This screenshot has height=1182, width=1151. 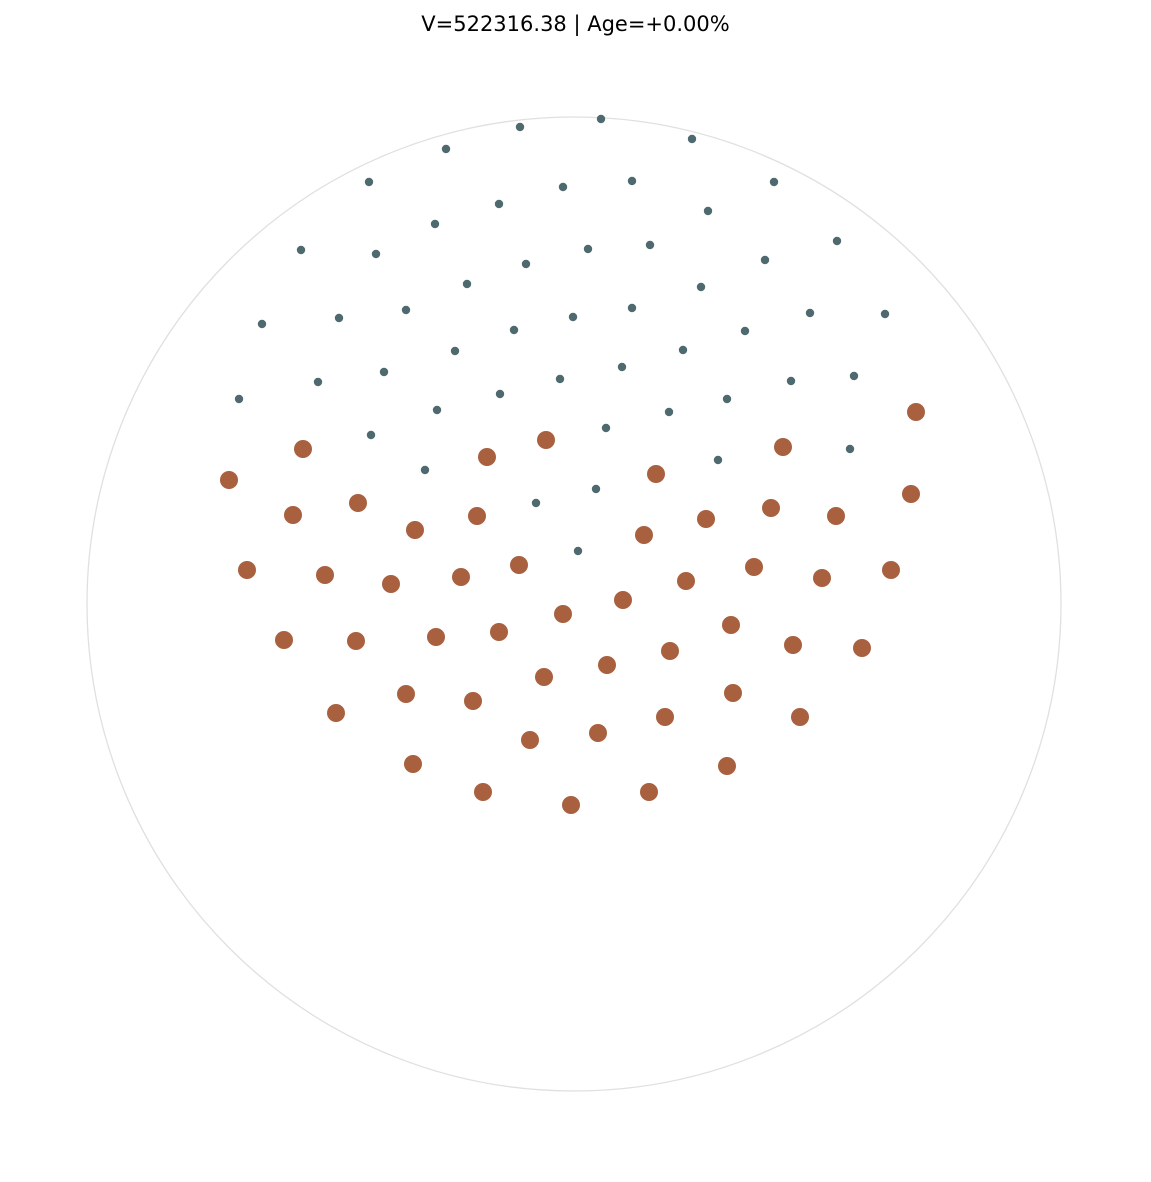 What do you see at coordinates (575, 24) in the screenshot?
I see `chart-title: V=522316.38 | Age=+0.00%` at bounding box center [575, 24].